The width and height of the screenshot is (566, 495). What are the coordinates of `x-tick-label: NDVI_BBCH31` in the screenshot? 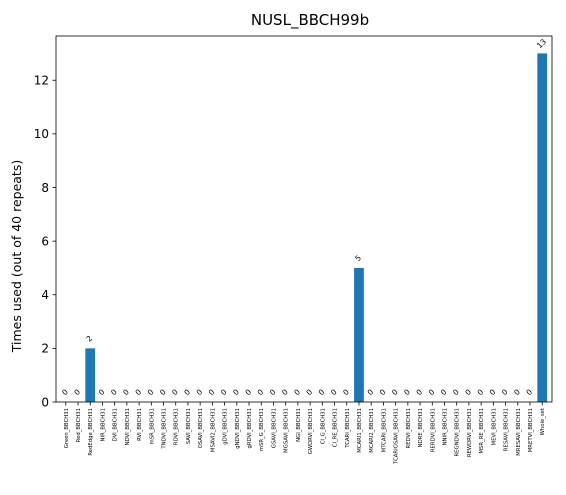 It's located at (128, 426).